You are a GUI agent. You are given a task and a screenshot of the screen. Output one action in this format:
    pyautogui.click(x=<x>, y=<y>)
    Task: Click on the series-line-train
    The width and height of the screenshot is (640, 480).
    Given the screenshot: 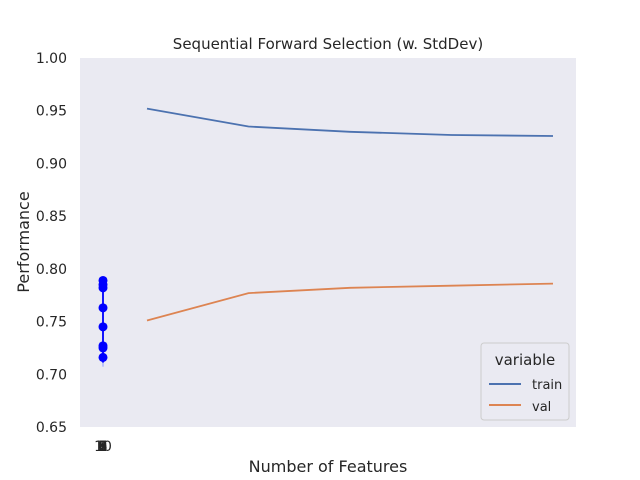 What is the action you would take?
    pyautogui.click(x=350, y=122)
    